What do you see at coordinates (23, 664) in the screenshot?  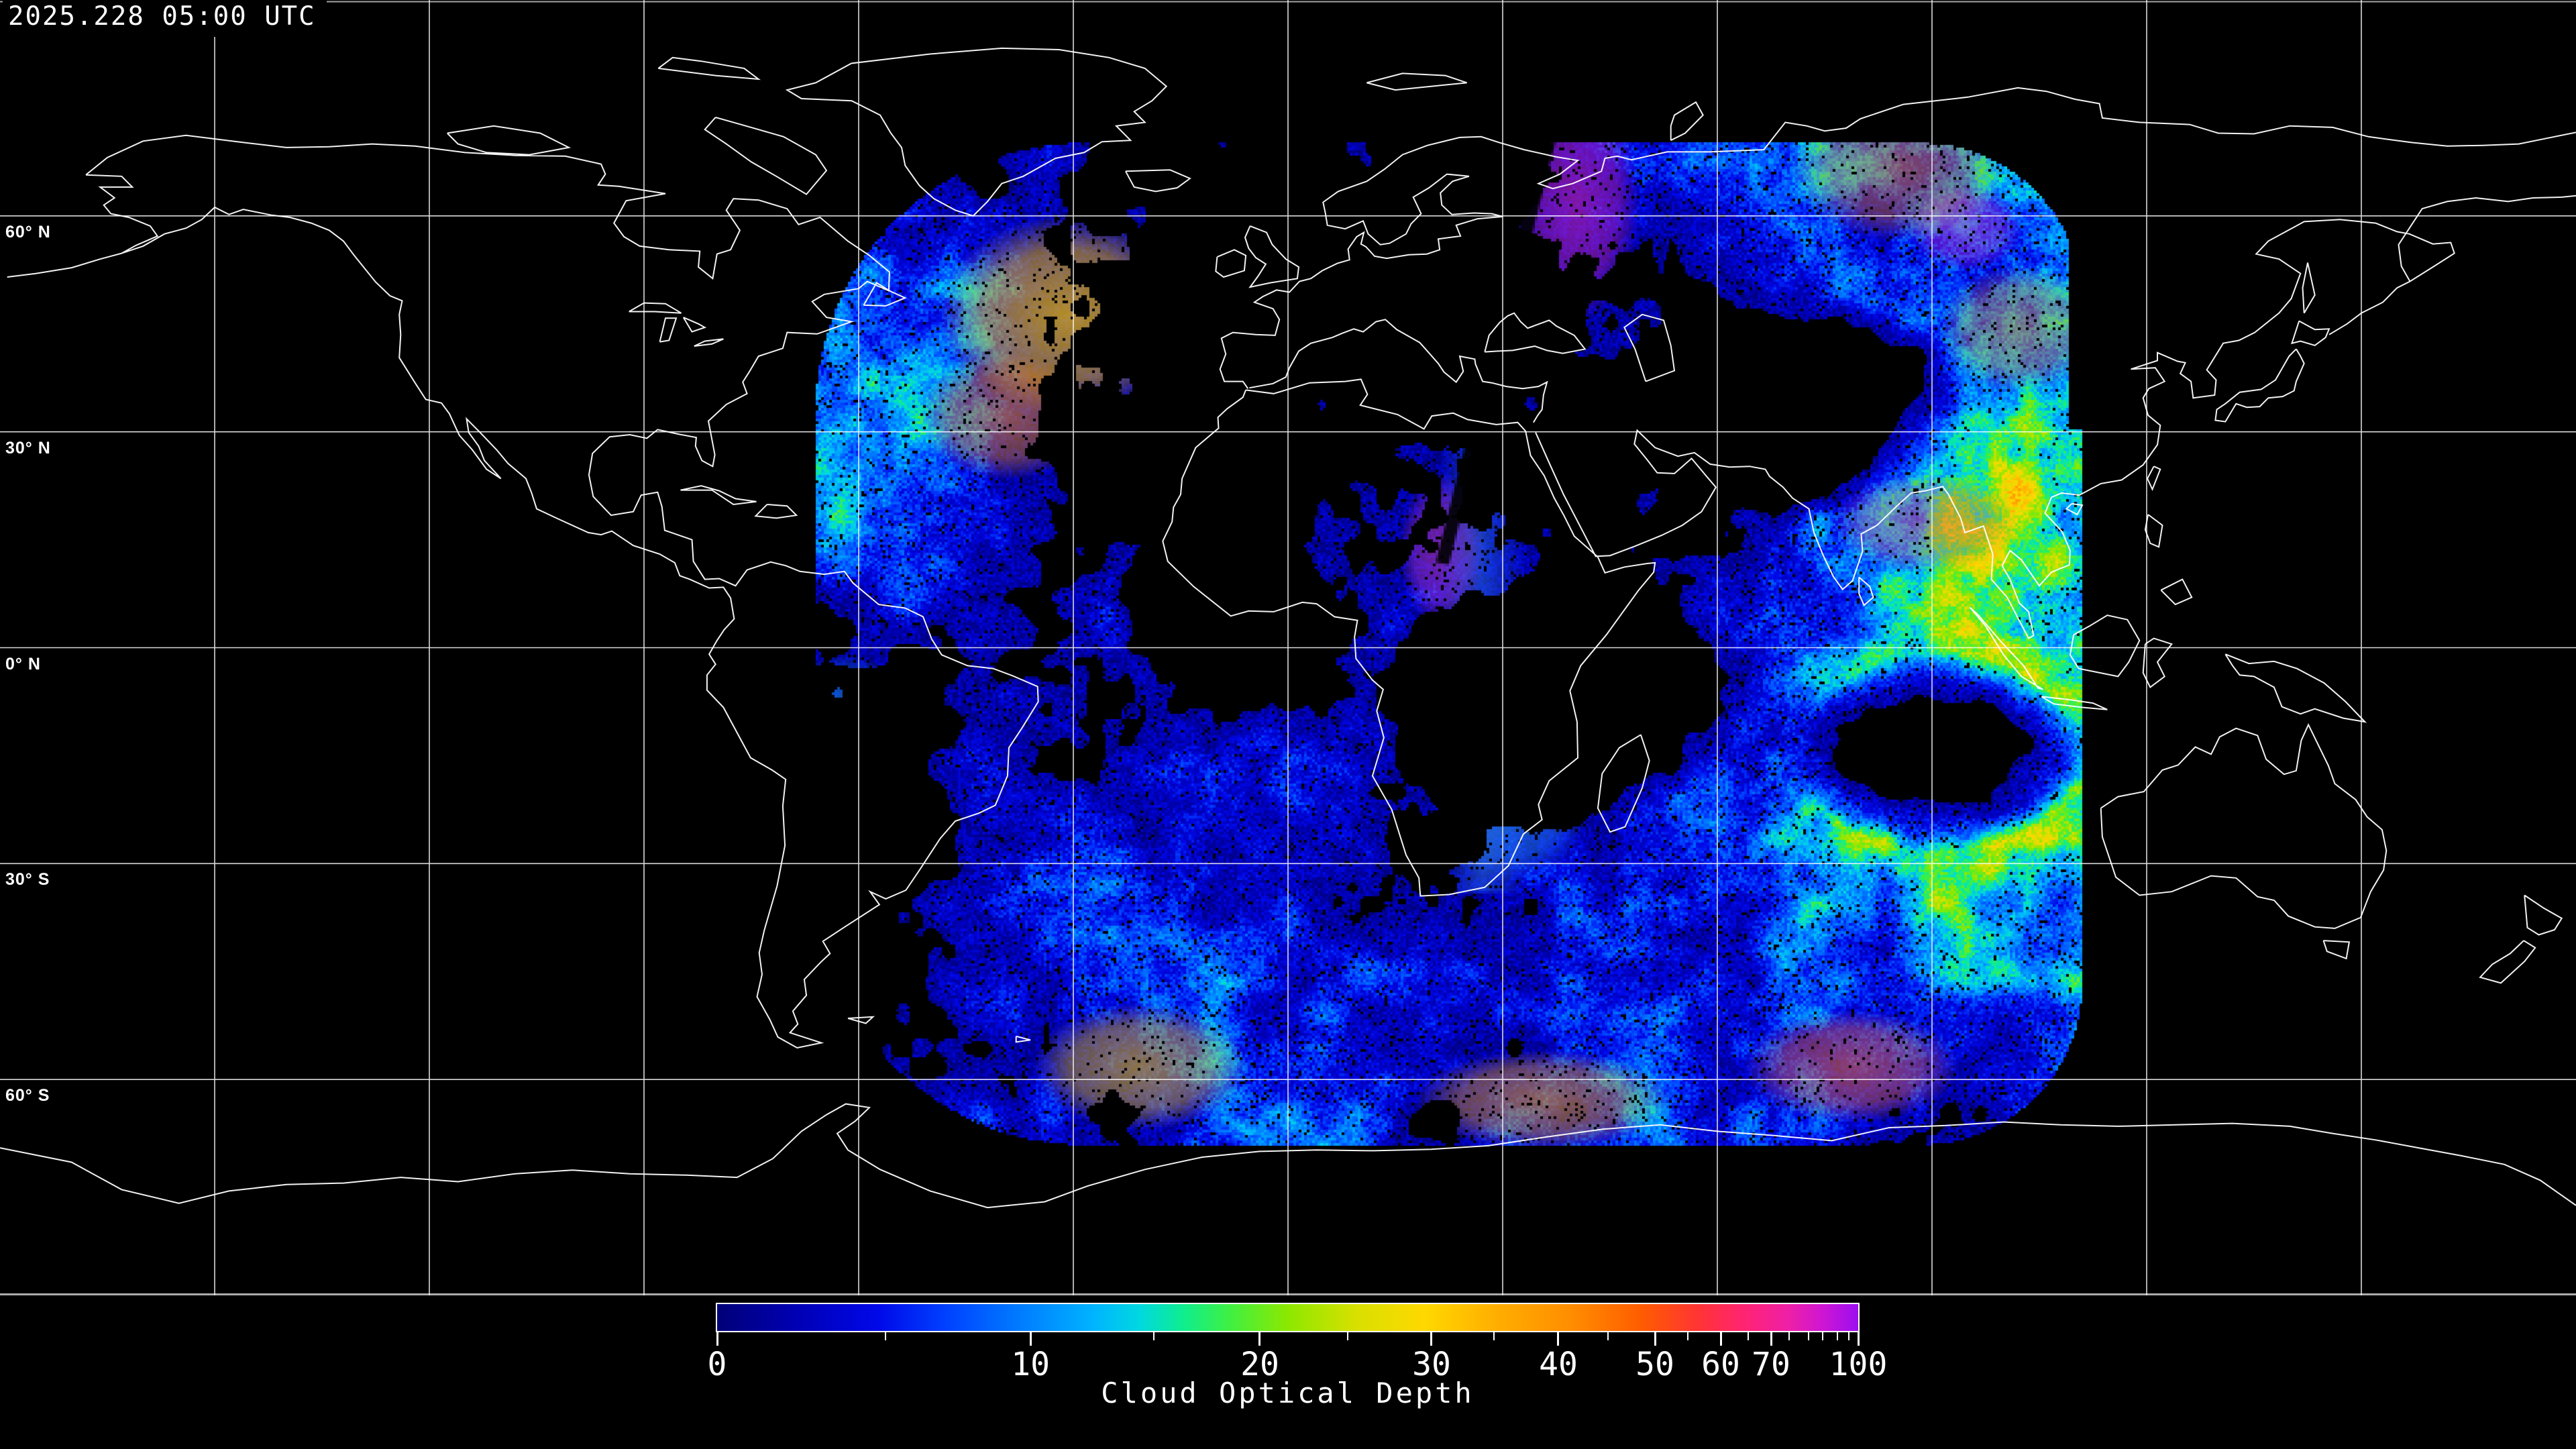 I see `lat-label: 0° N` at bounding box center [23, 664].